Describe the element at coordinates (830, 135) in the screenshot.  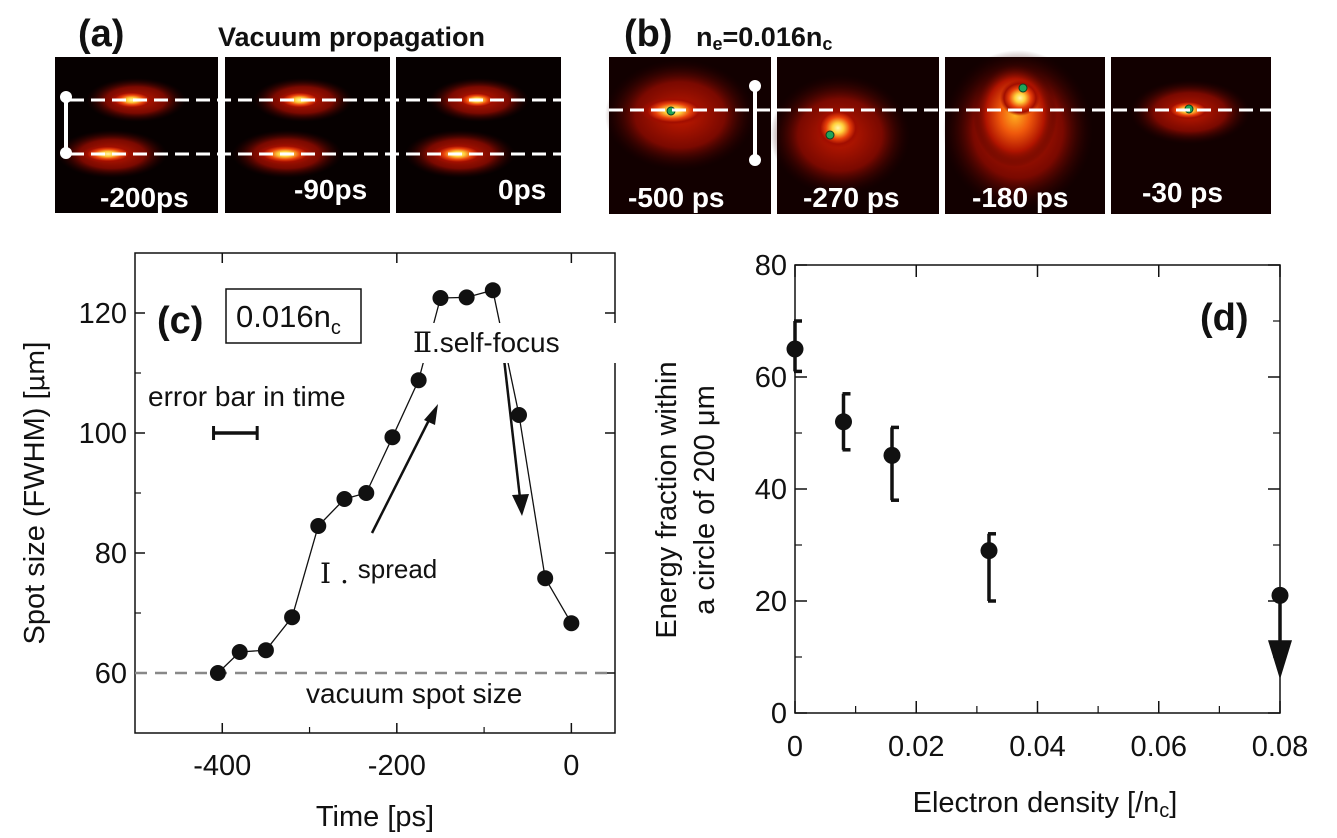
I see `panel-b-frame-2-centroid` at that location.